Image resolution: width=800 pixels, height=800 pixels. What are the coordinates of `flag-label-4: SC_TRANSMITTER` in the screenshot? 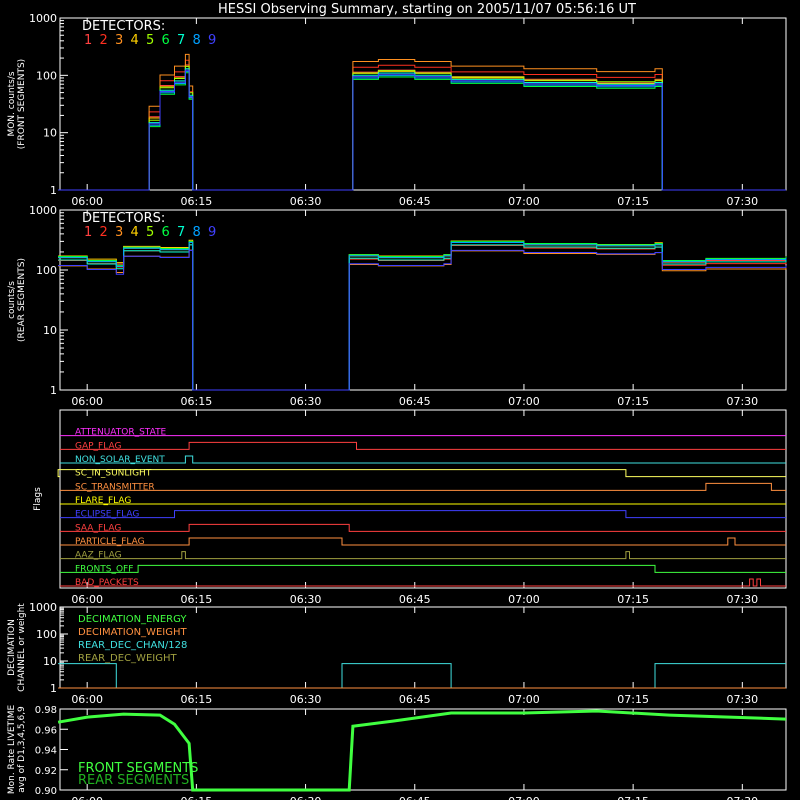 It's located at (115, 487).